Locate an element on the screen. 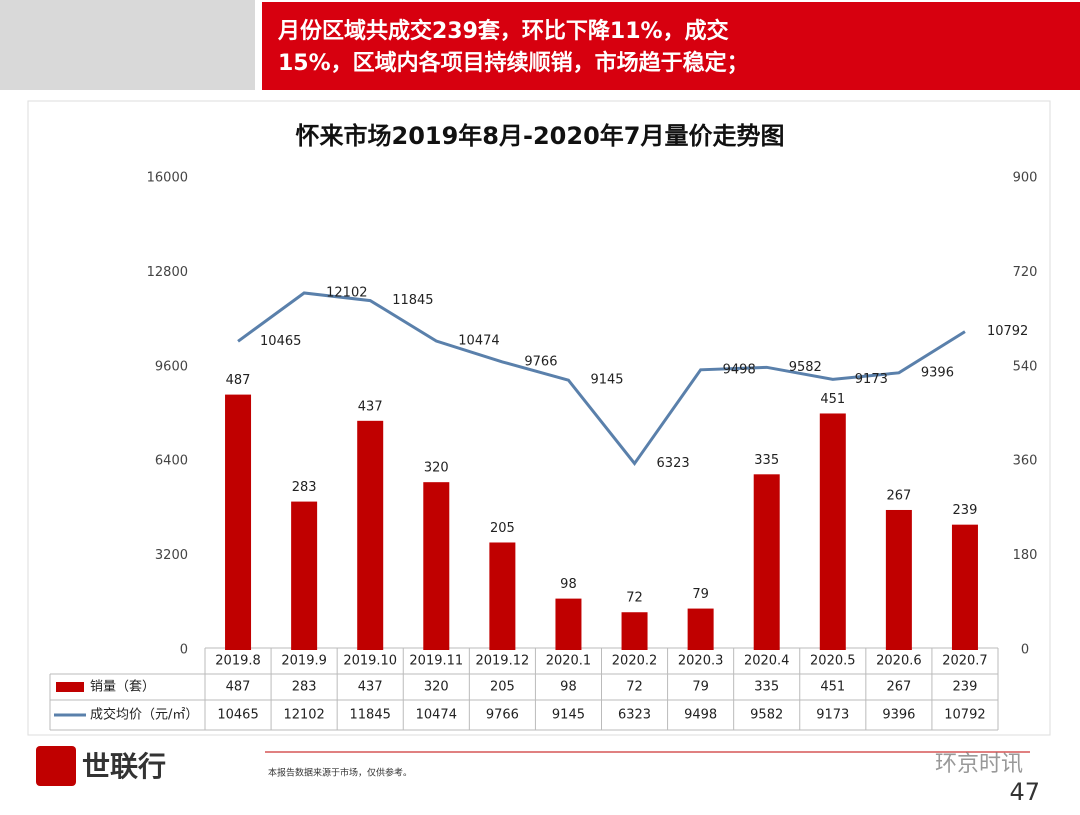 The height and width of the screenshot is (815, 1080). table-cell: 72 is located at coordinates (634, 687).